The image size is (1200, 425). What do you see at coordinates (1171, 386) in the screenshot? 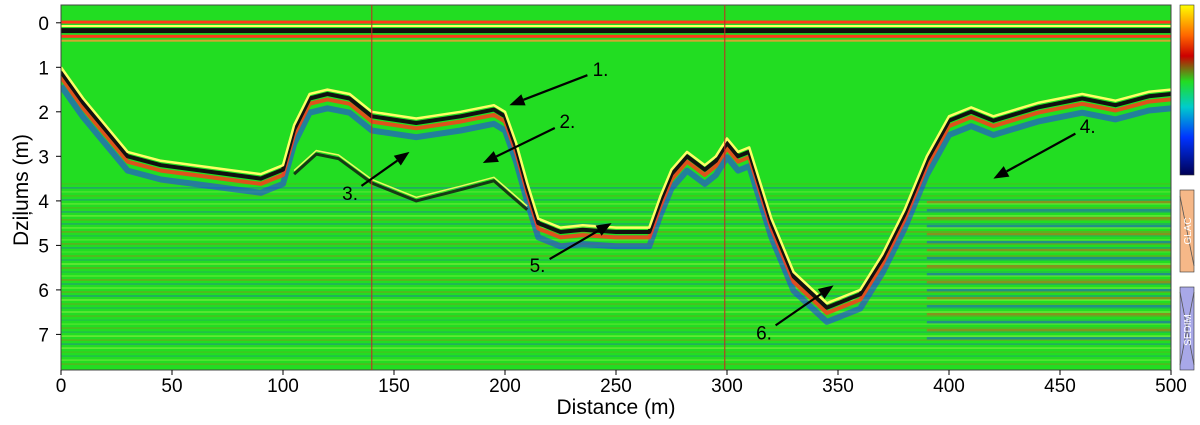
I see `x-tick-label: 500` at bounding box center [1171, 386].